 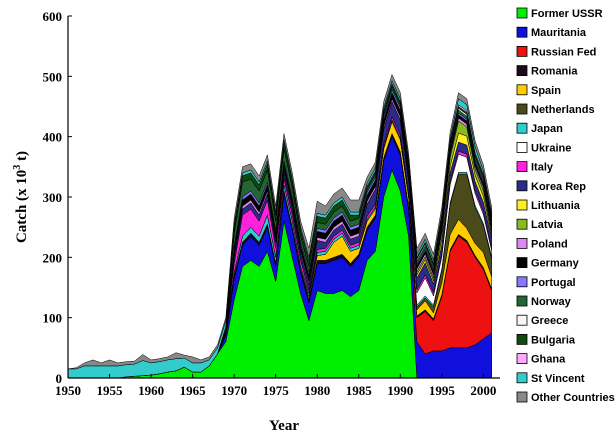 What do you see at coordinates (556, 206) in the screenshot?
I see `legend-label: Lithuania` at bounding box center [556, 206].